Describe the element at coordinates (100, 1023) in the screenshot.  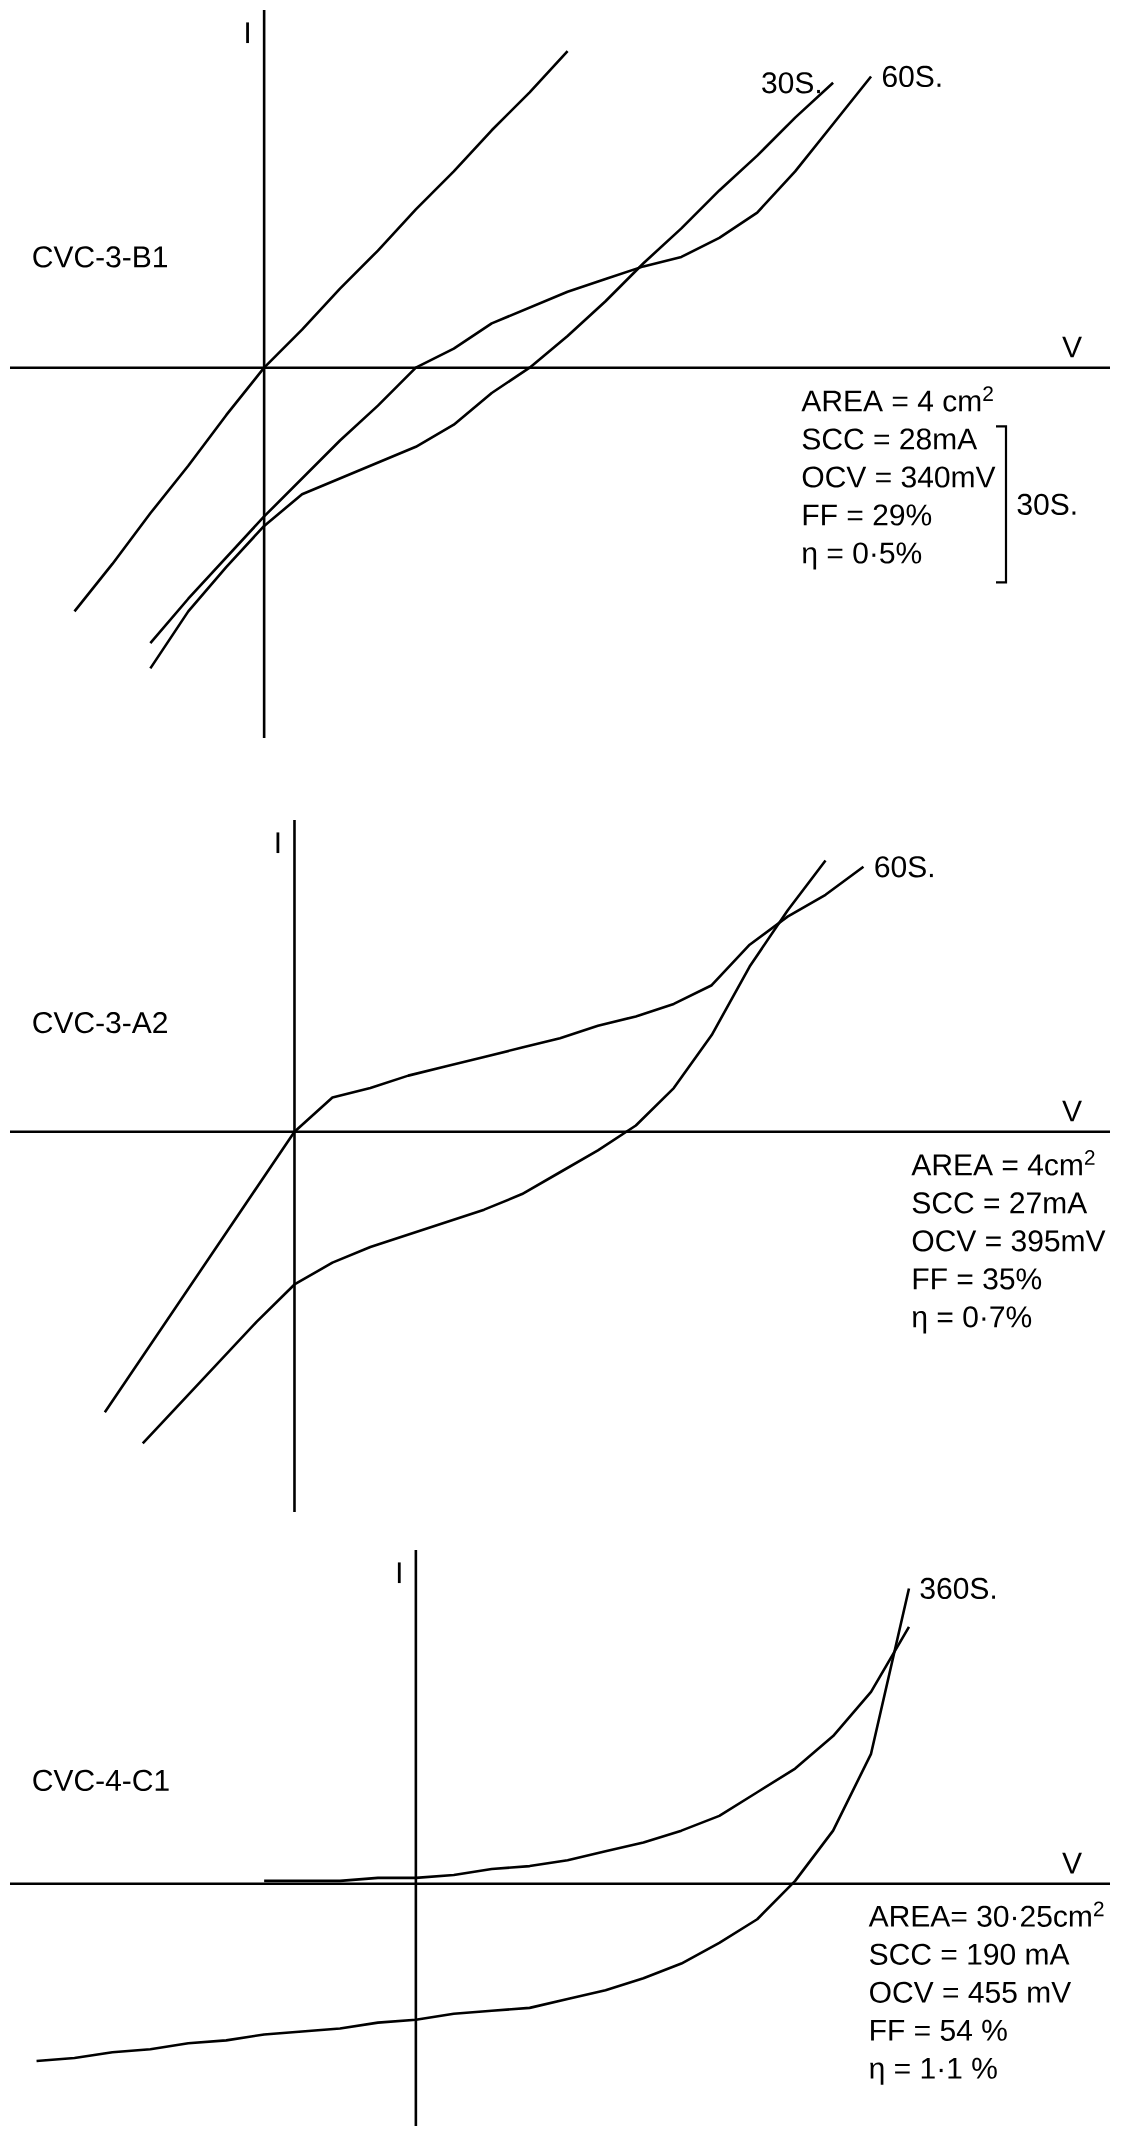
I see `text: CVC-3-A2` at that location.